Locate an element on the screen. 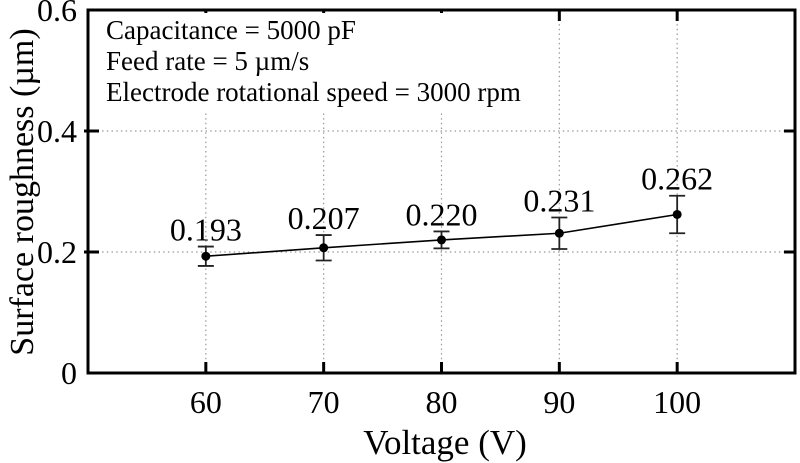  point-value-label: 0.220 is located at coordinates (442, 214).